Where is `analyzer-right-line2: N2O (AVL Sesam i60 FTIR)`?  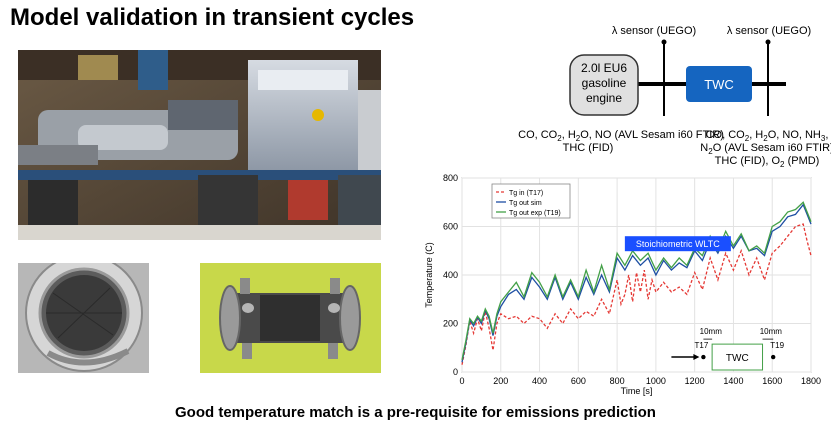
analyzer-right-line2: N2O (AVL Sesam i60 FTIR) is located at coordinates (765, 149).